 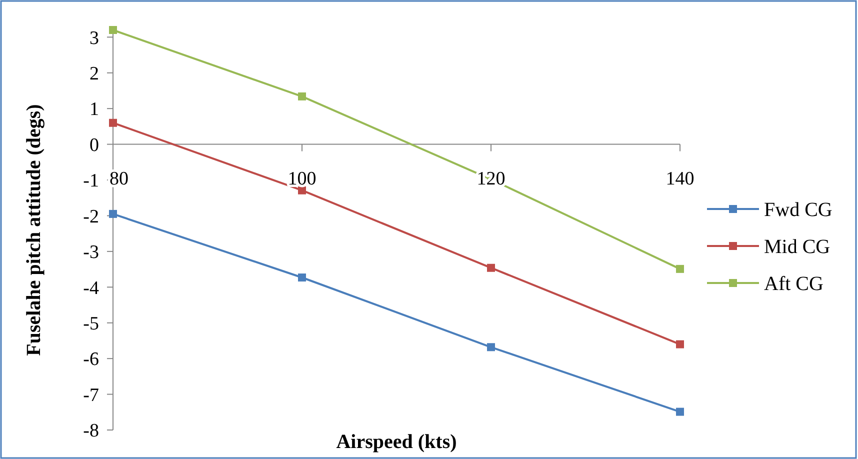 I want to click on x-axis-title: Airspeed (kts), so click(x=396, y=442).